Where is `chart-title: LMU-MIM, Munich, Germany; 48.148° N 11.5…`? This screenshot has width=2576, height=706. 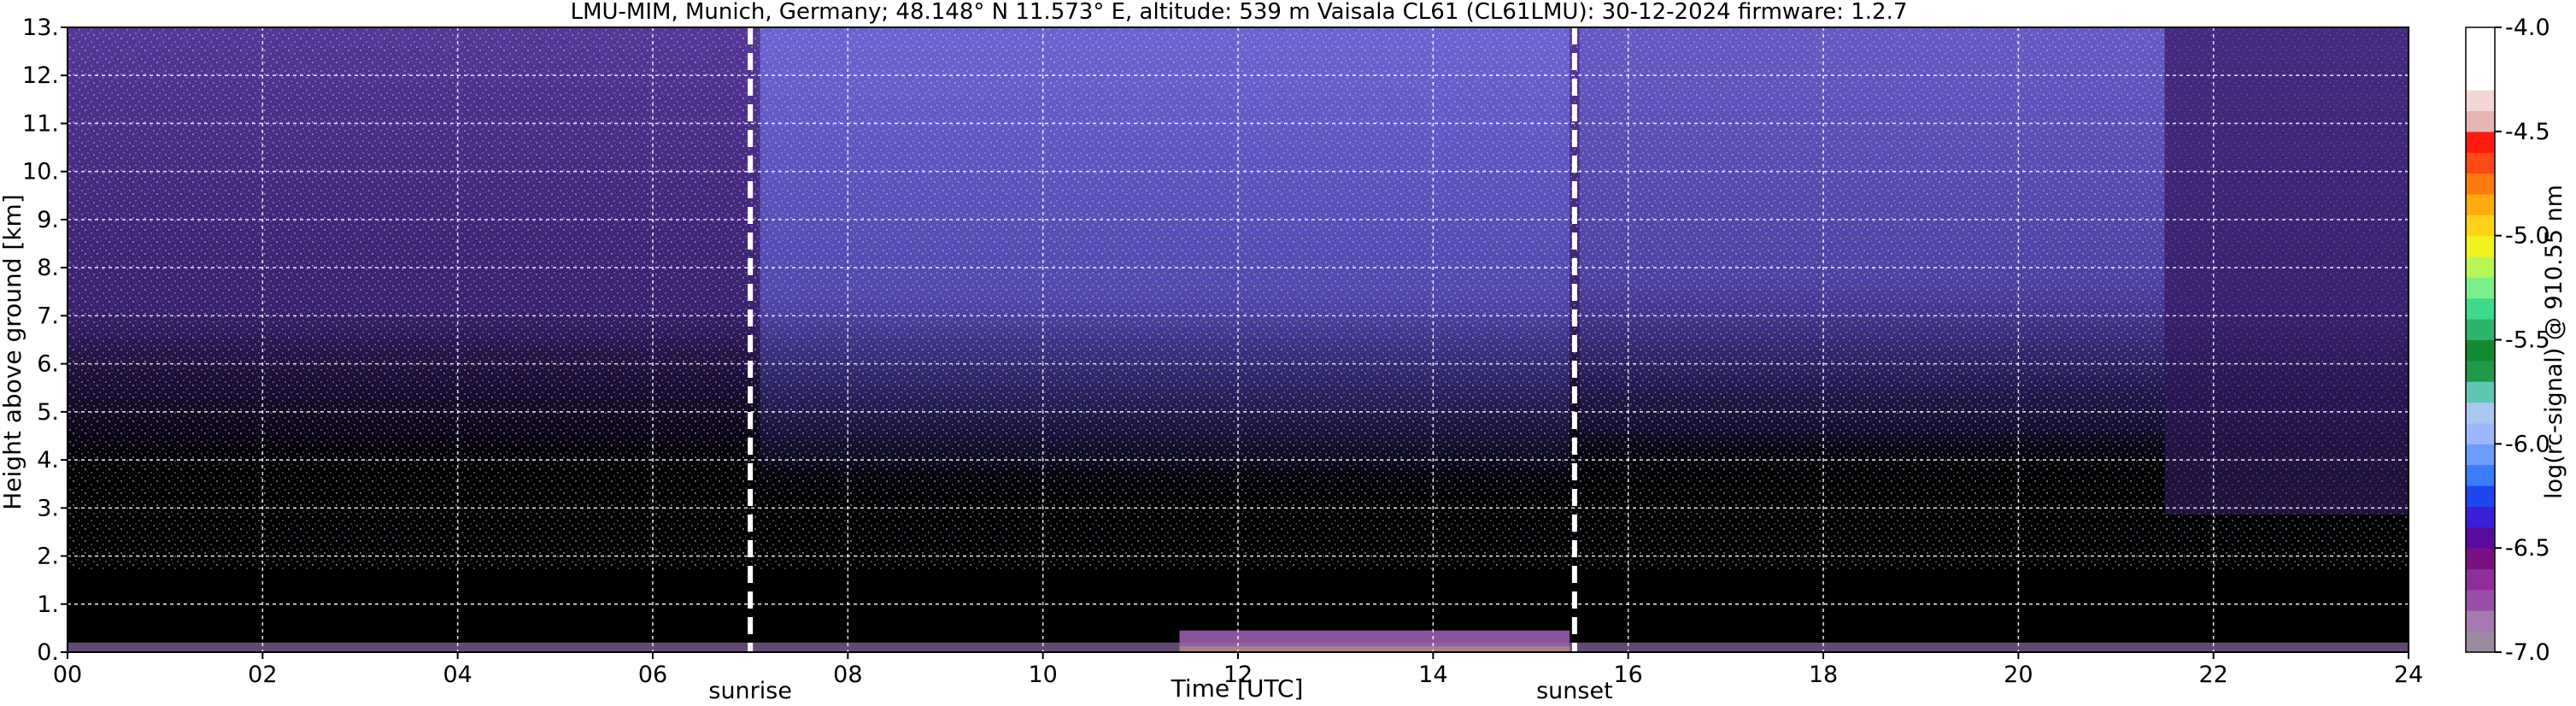
chart-title: LMU-MIM, Munich, Germany; 48.148° N 11.5… is located at coordinates (1239, 12).